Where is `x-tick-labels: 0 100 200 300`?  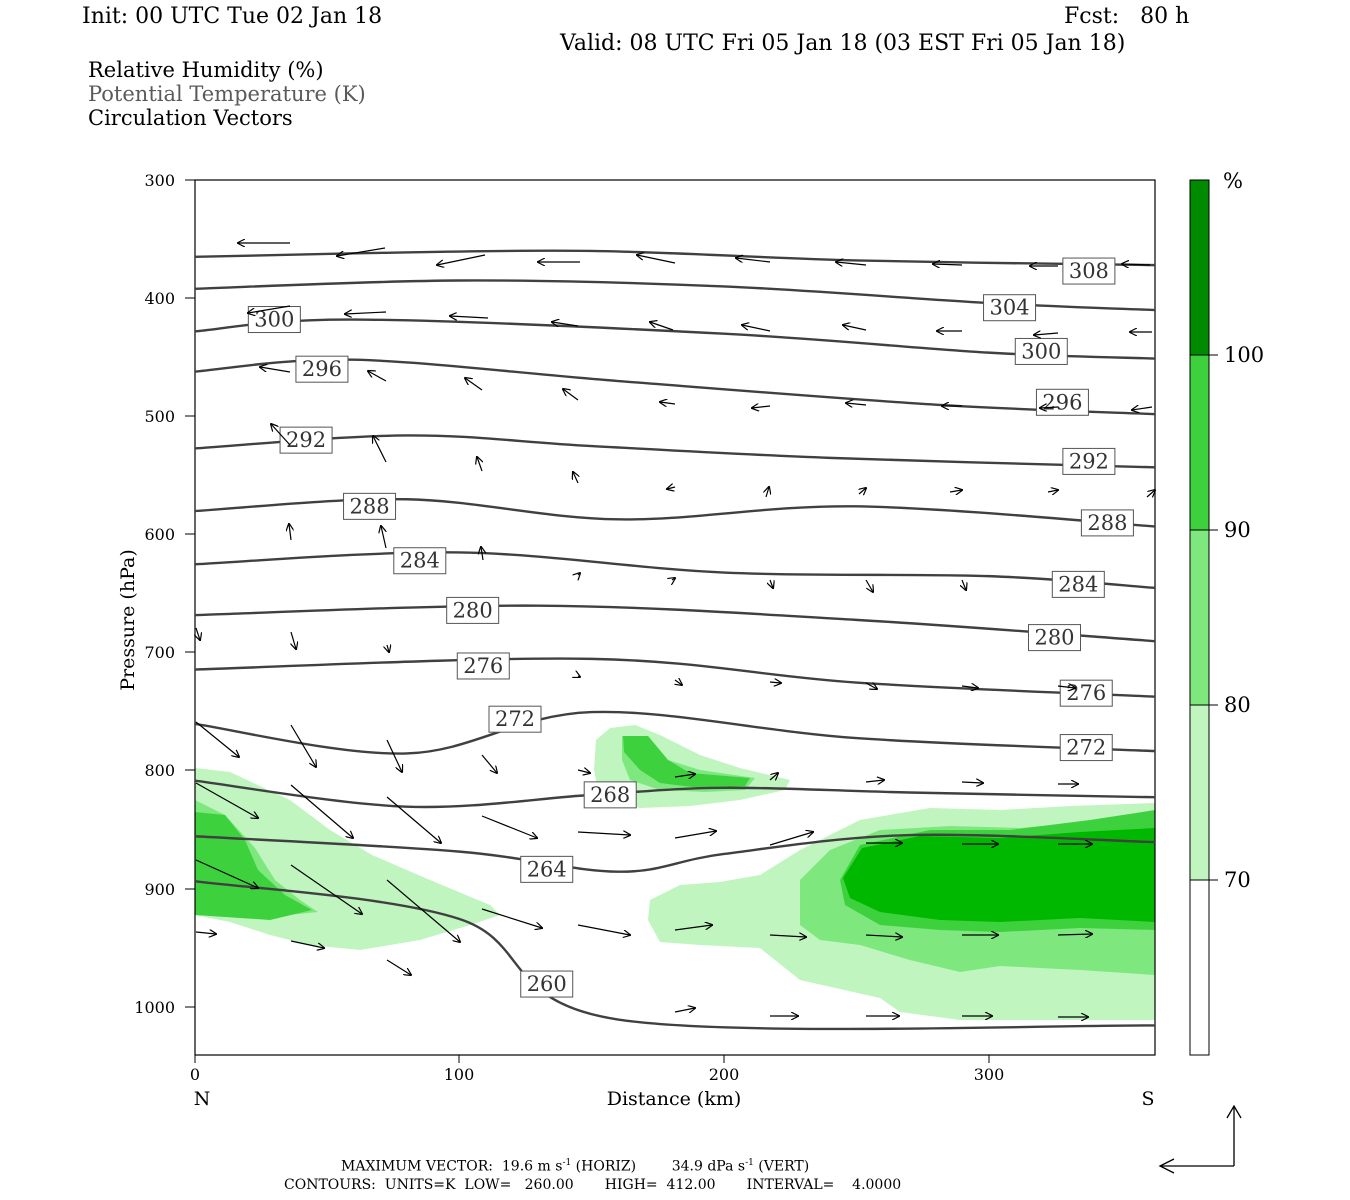
x-tick-labels: 0 100 200 300 is located at coordinates (597, 1074).